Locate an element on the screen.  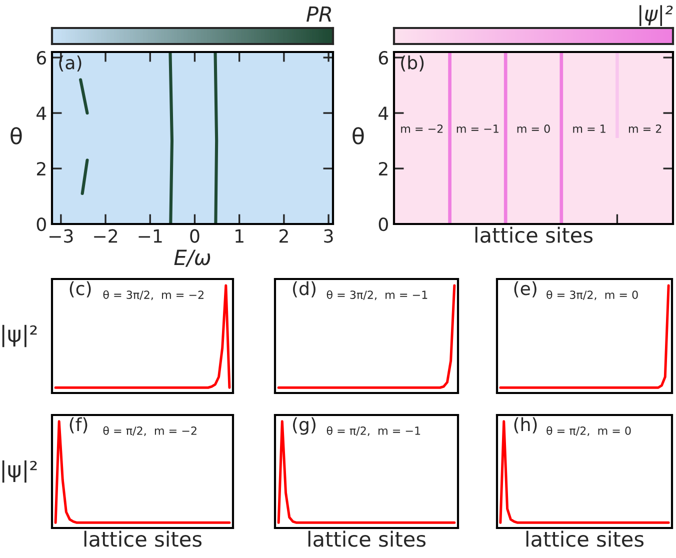
annotation: m = −2 is located at coordinates (422, 128).